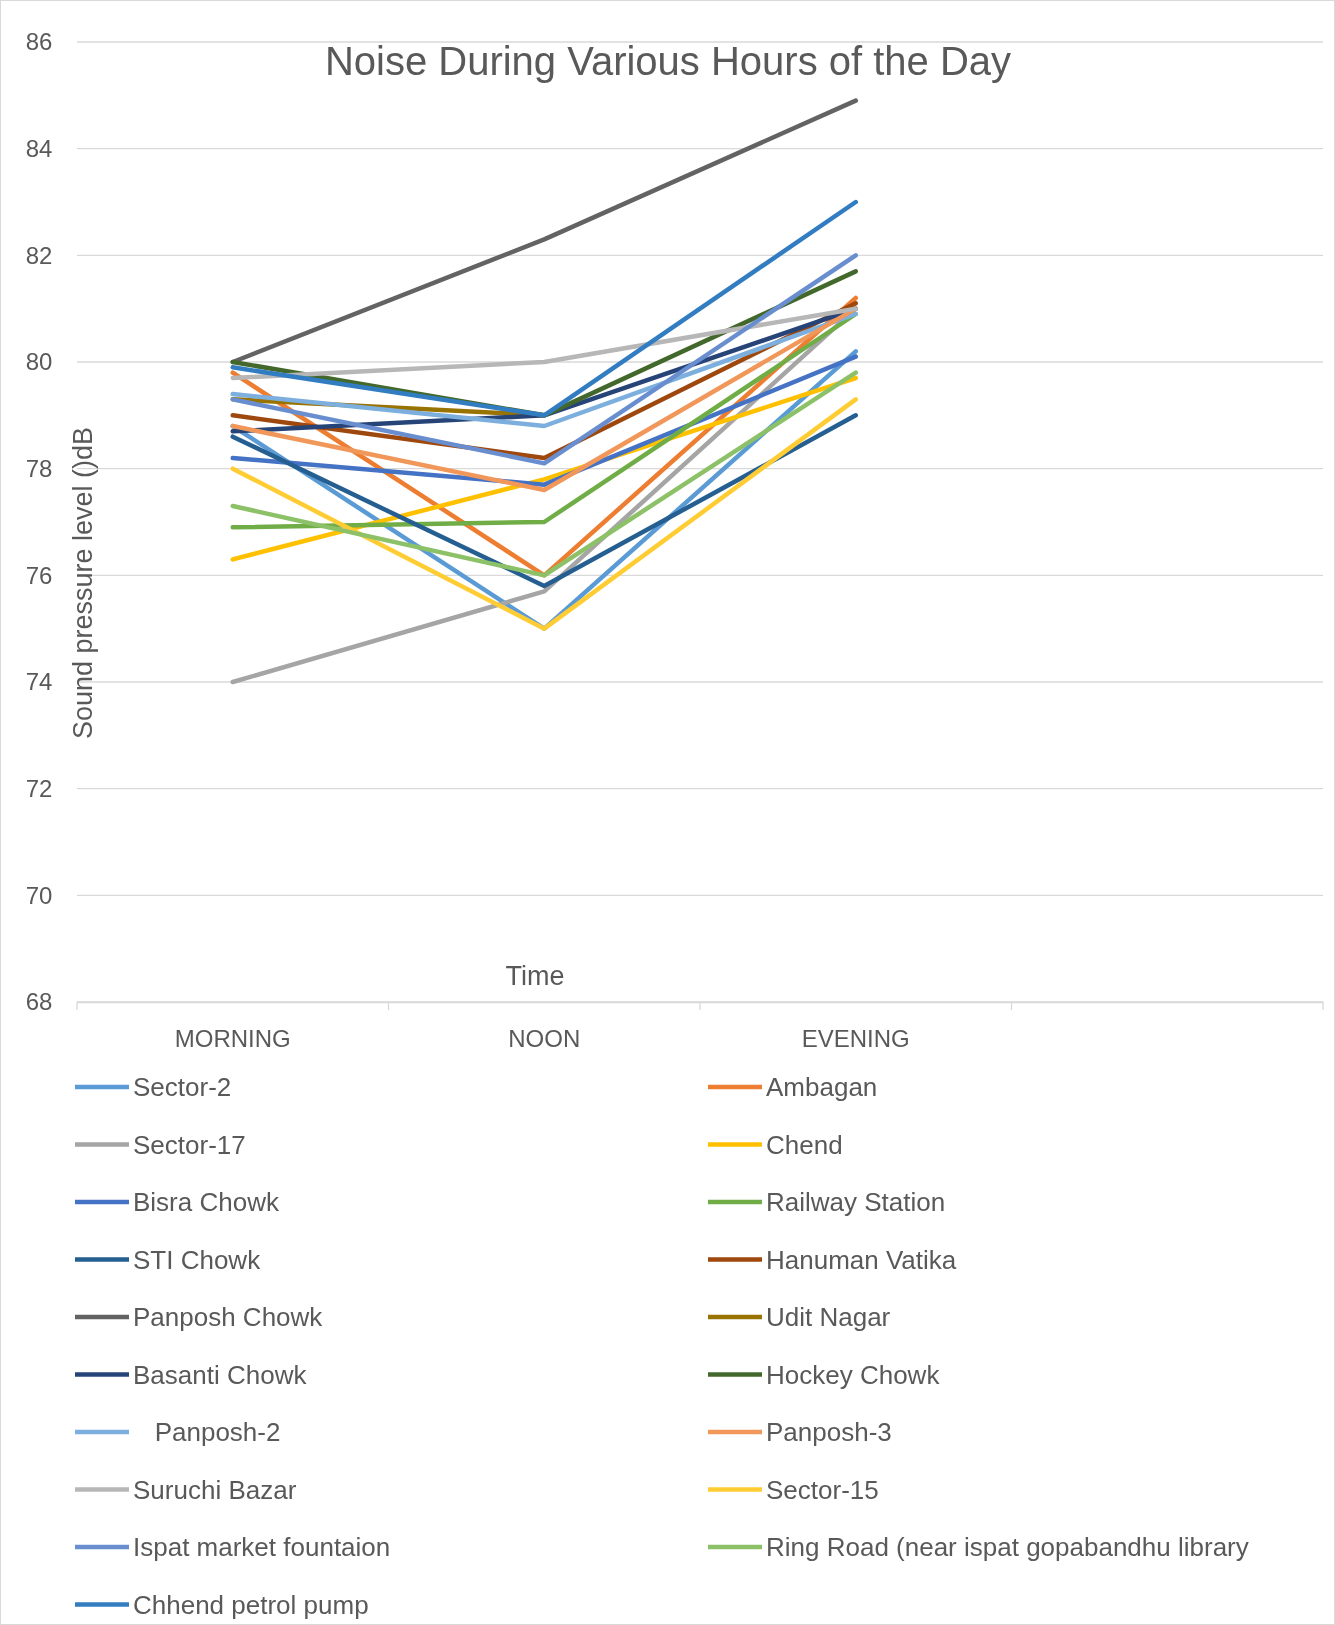 The image size is (1335, 1625). Describe the element at coordinates (668, 61) in the screenshot. I see `chart-title: Noise During Various Hours of the Day` at that location.